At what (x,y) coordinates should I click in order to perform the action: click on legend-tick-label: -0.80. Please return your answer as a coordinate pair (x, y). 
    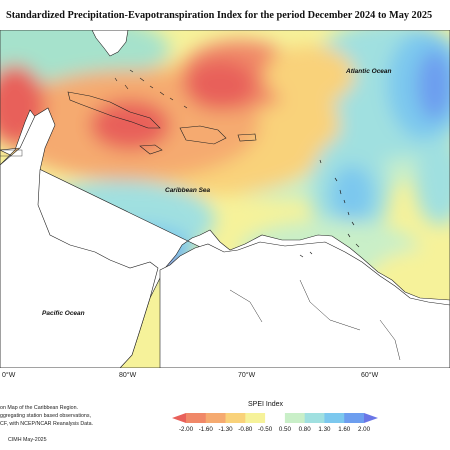
    Looking at the image, I should click on (245, 429).